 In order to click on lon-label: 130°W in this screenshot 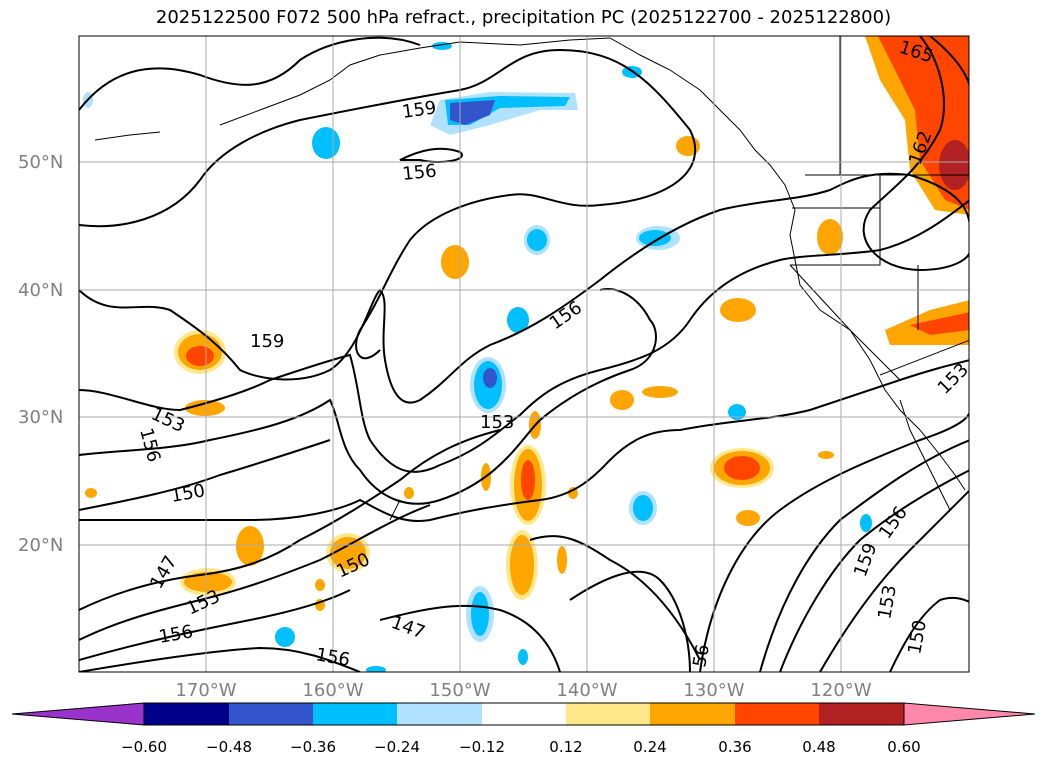, I will do `click(714, 690)`.